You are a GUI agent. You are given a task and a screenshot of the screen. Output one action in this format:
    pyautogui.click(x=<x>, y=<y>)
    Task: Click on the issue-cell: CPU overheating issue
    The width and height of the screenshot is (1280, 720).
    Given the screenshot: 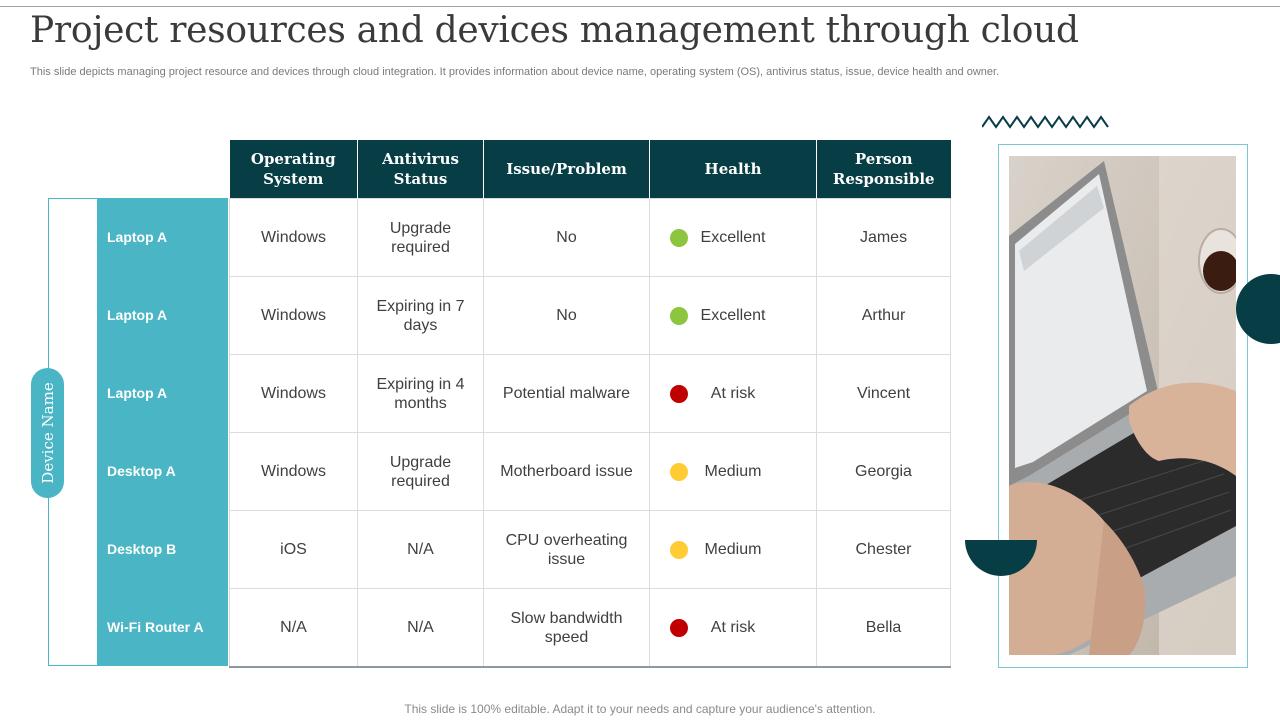 What is the action you would take?
    pyautogui.click(x=566, y=549)
    